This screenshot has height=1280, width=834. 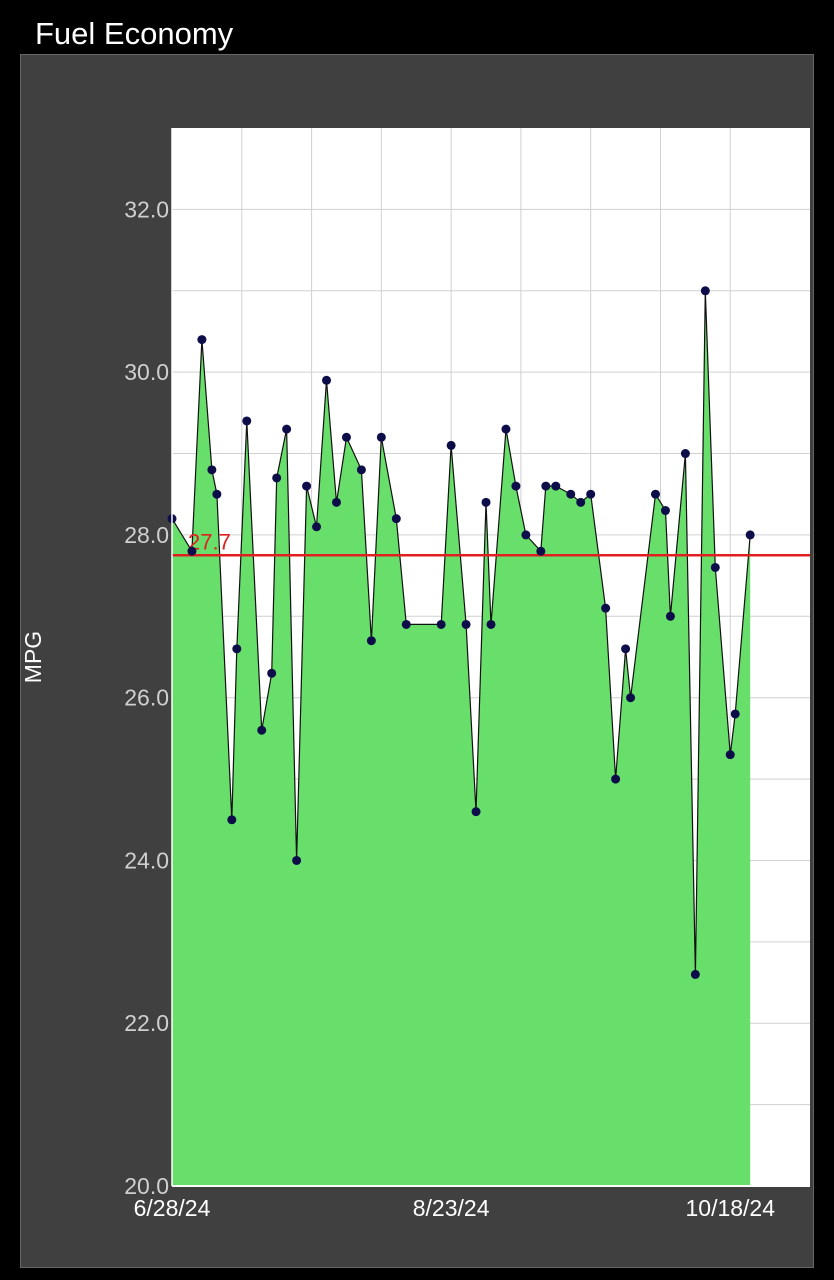 I want to click on x-tick-label: 10/18/24, so click(x=730, y=1208).